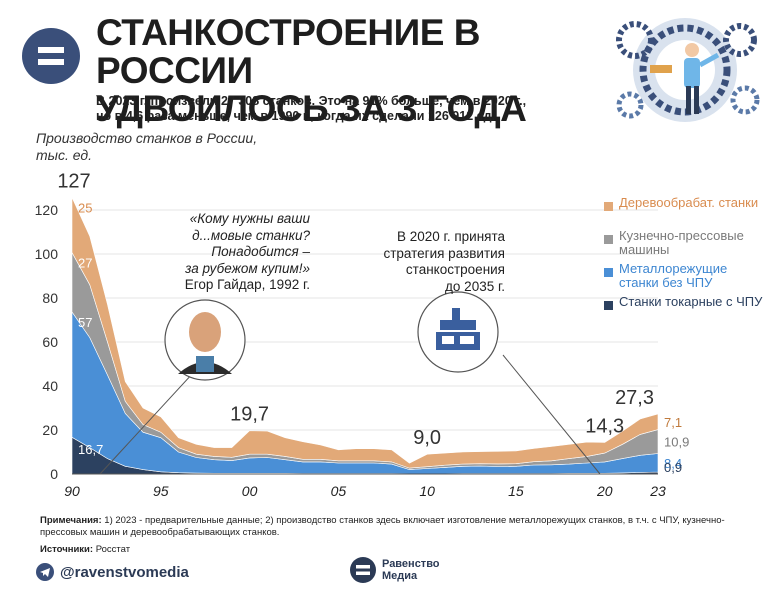  What do you see at coordinates (205, 340) in the screenshot?
I see `portrait-icon` at bounding box center [205, 340].